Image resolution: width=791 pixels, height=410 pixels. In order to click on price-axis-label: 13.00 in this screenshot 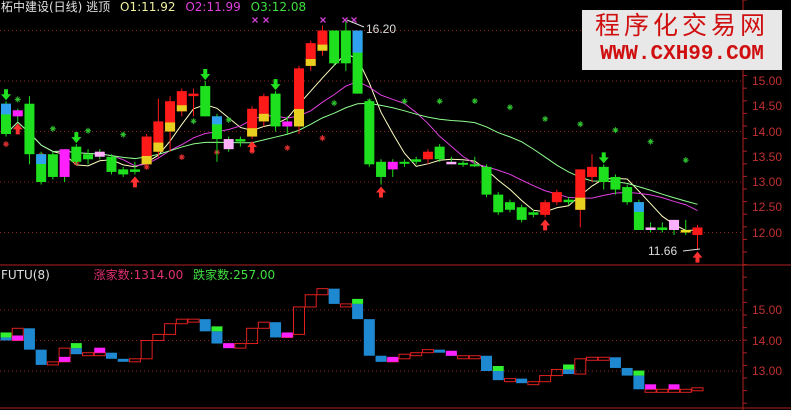, I will do `click(767, 182)`.